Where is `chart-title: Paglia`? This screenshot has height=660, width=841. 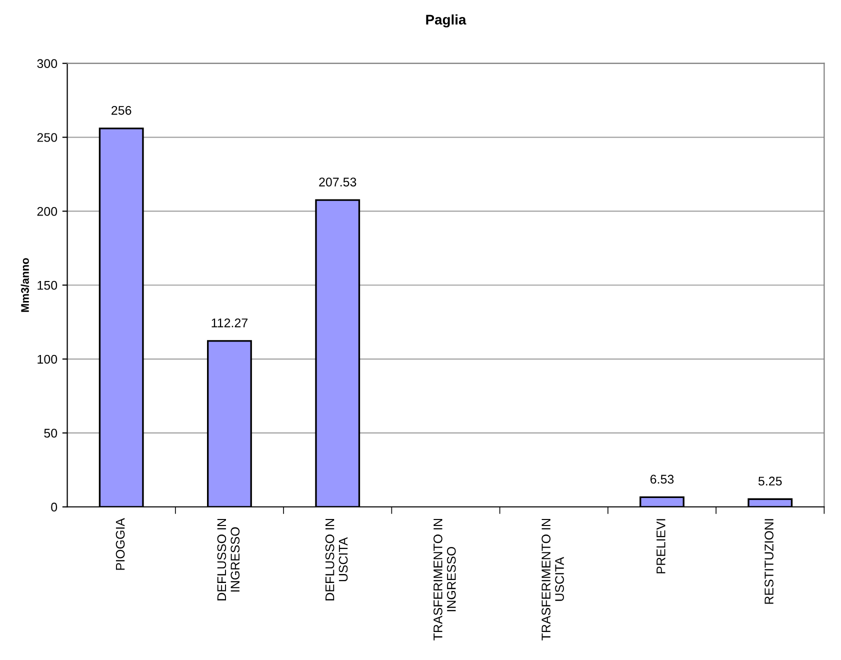 chart-title: Paglia is located at coordinates (446, 21).